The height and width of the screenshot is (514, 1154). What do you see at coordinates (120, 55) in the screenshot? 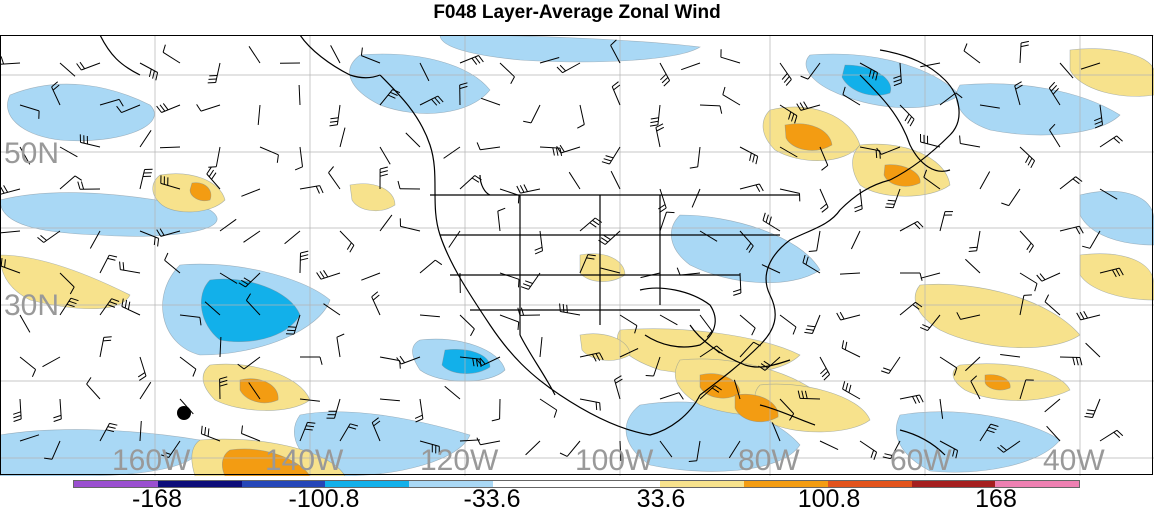
I see `coastline-segment` at bounding box center [120, 55].